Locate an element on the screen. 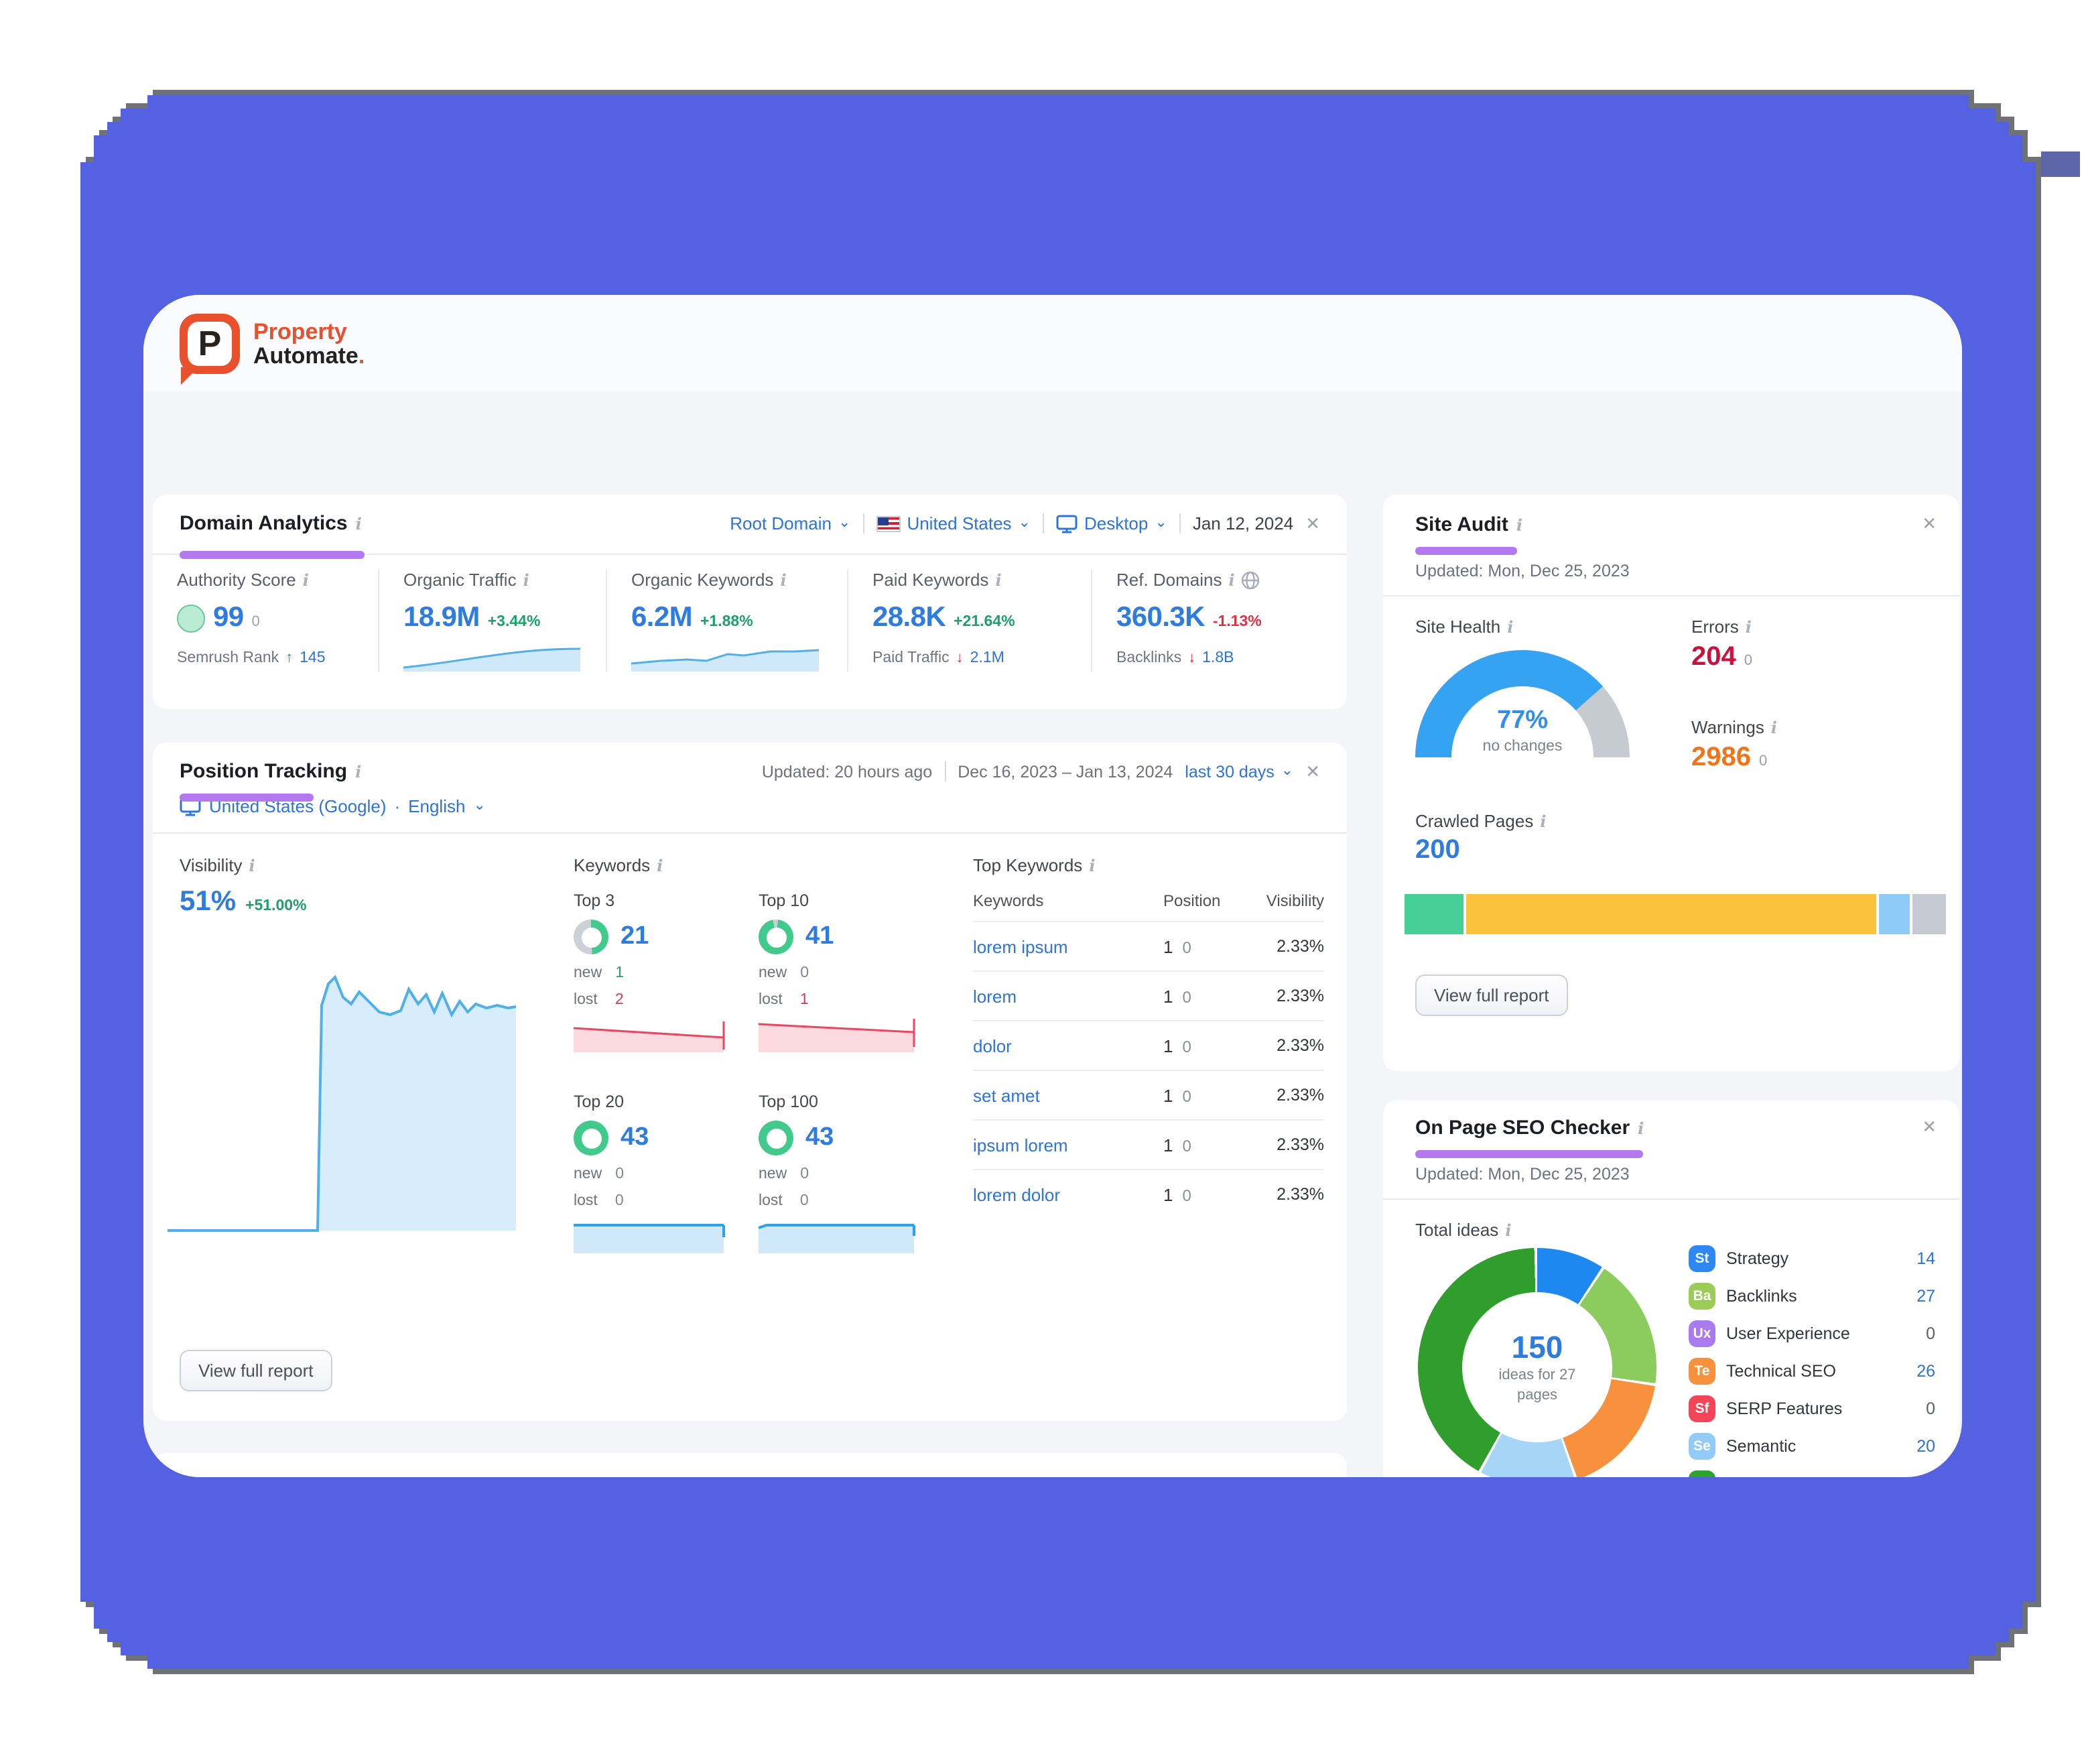 This screenshot has width=2084, height=1764. date-filter: Jan 12, 2024 is located at coordinates (1243, 523).